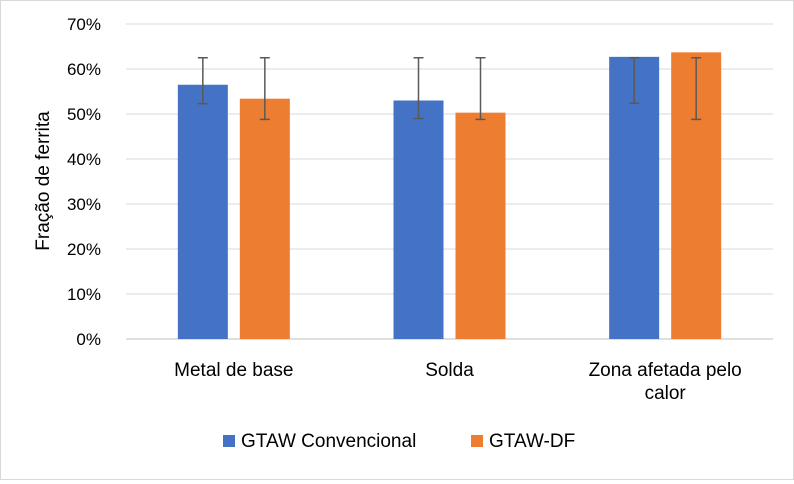 Image resolution: width=794 pixels, height=484 pixels. I want to click on y-tick-label: 10%, so click(84, 294).